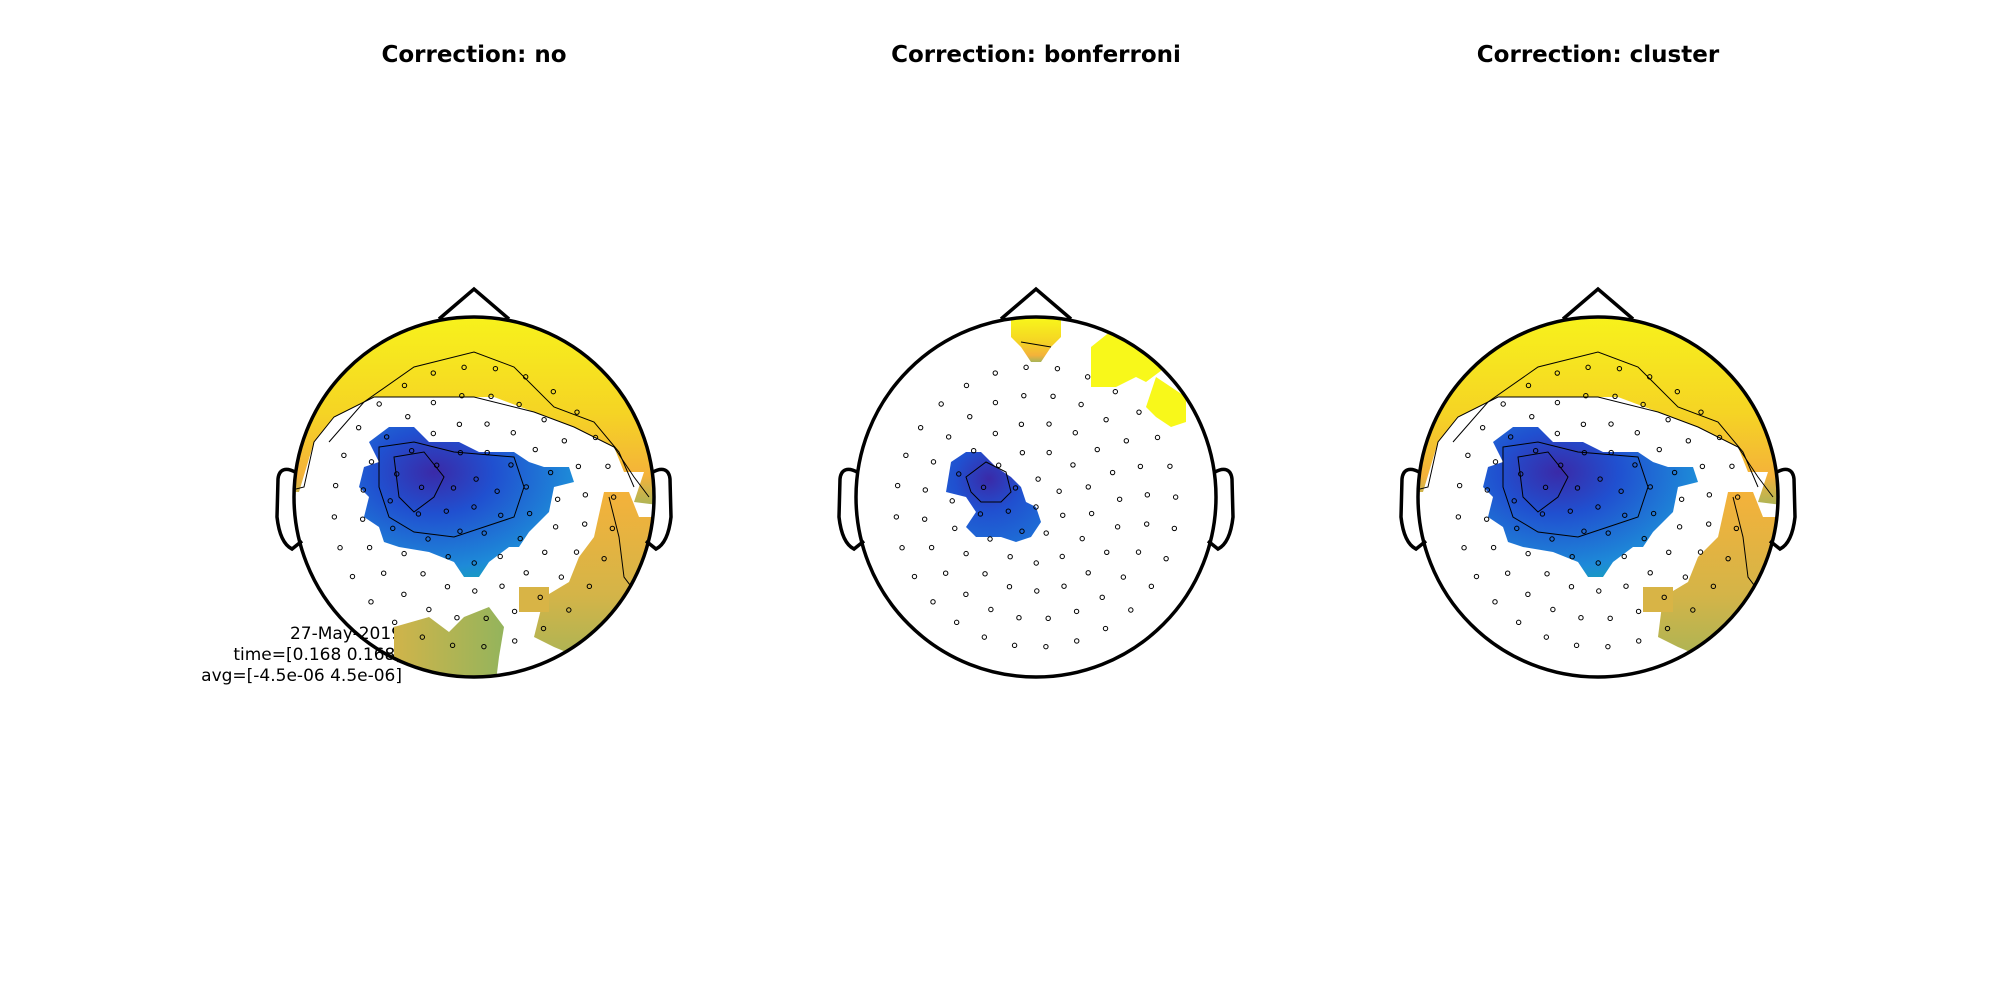 This screenshot has height=998, width=1997. Describe the element at coordinates (1598, 55) in the screenshot. I see `panel-title-cluster: Correction: cluster` at that location.